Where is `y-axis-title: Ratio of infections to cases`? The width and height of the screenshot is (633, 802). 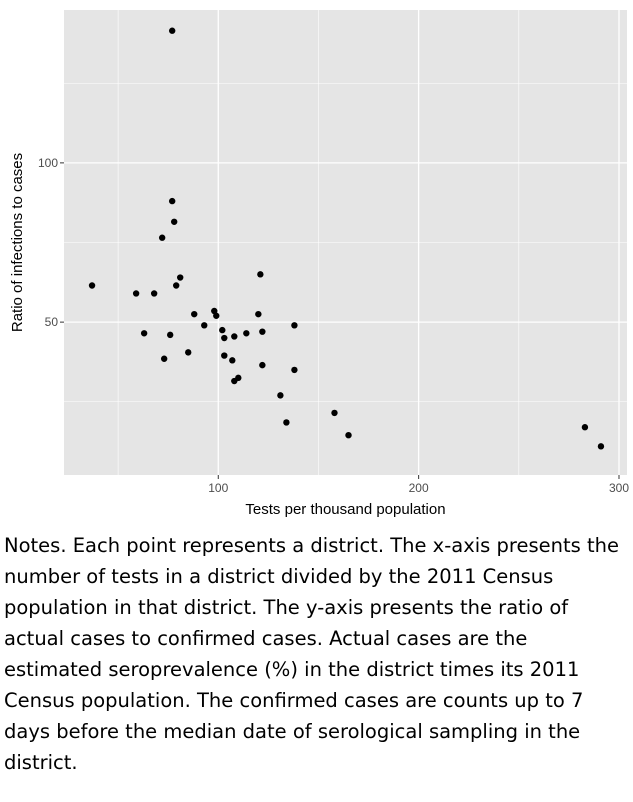 y-axis-title: Ratio of infections to cases is located at coordinates (17, 242).